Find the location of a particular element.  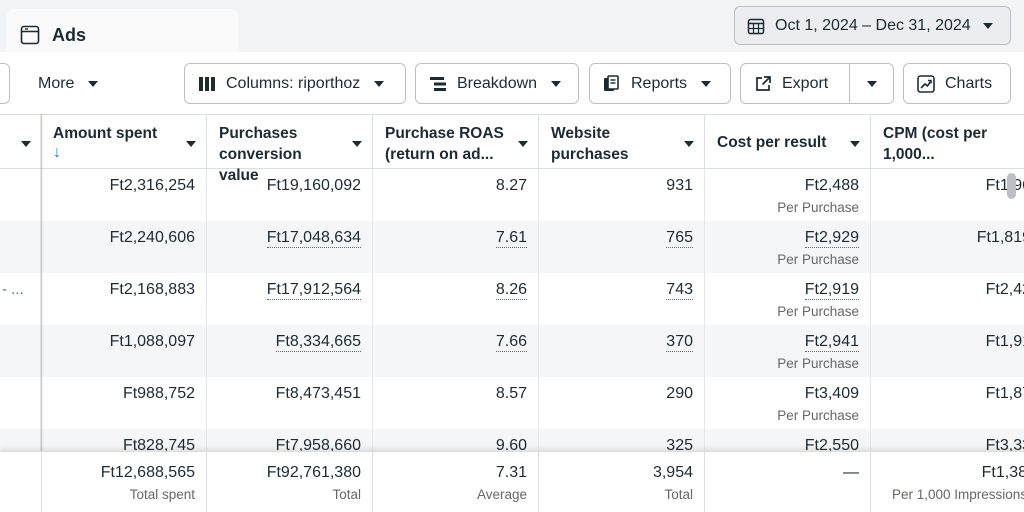

export-divider is located at coordinates (849, 83).